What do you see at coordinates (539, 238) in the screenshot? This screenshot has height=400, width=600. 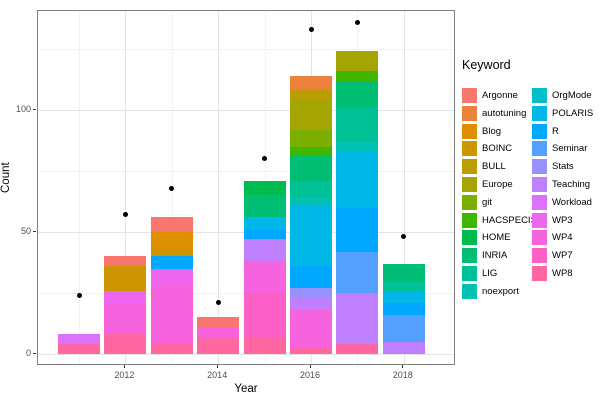 I see `legend-key-WP4` at bounding box center [539, 238].